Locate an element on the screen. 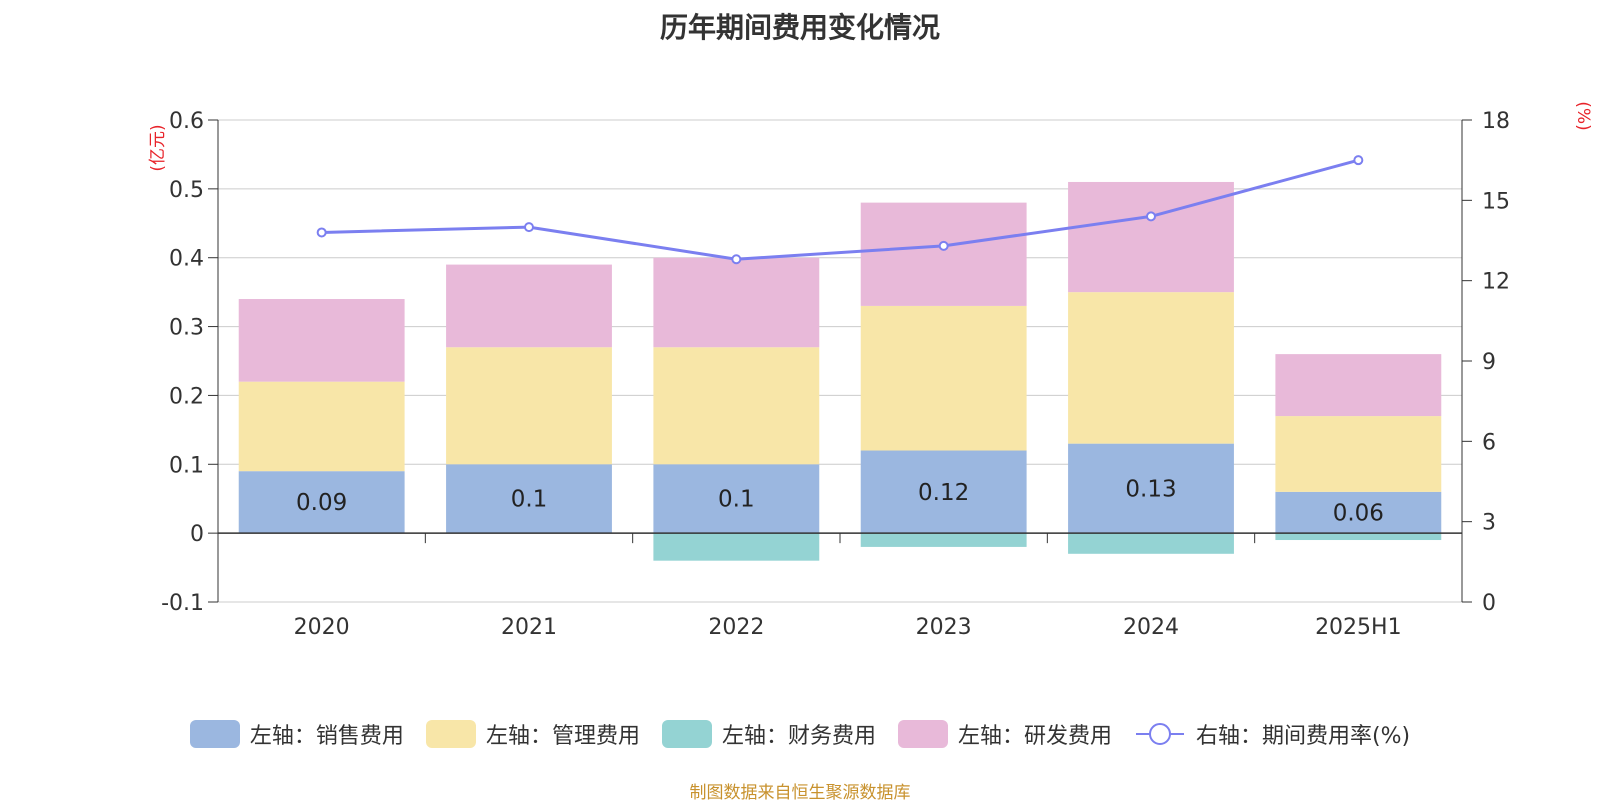 This screenshot has width=1600, height=803. legend-item-rnd: 左轴：研发费用 is located at coordinates (1004, 734).